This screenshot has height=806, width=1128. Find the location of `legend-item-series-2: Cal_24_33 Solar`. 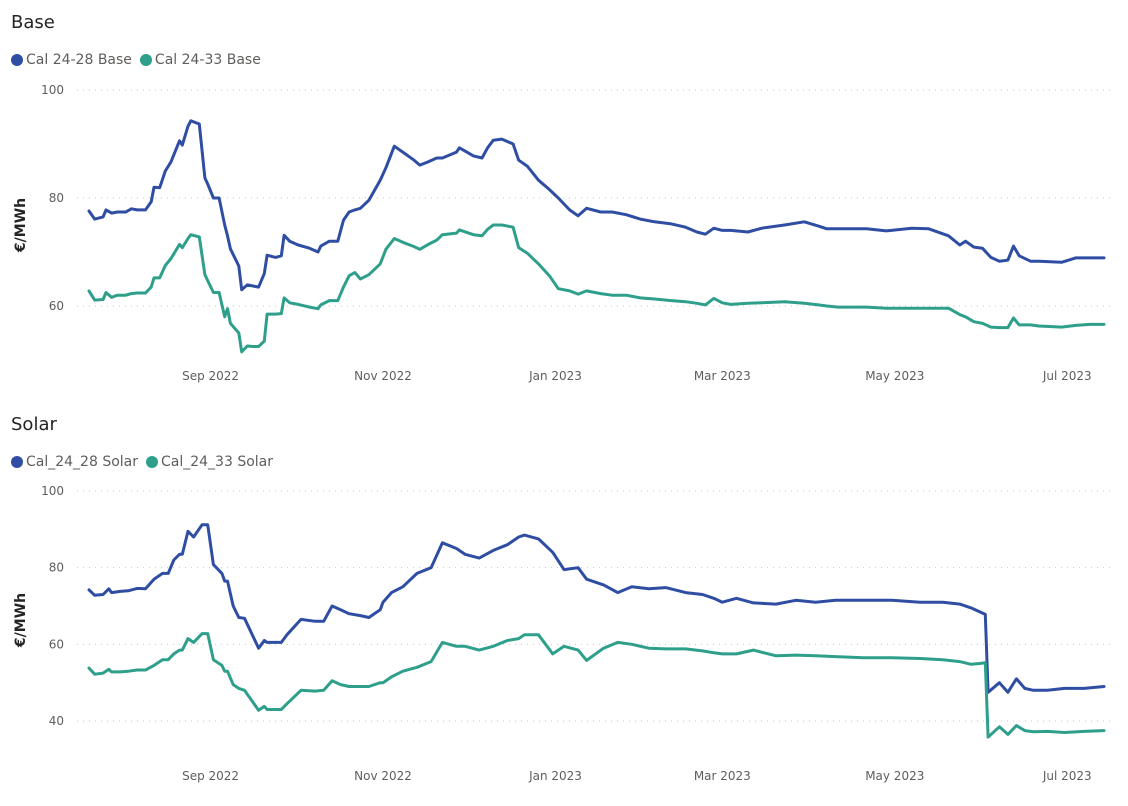

legend-item-series-2: Cal_24_33 Solar is located at coordinates (209, 462).